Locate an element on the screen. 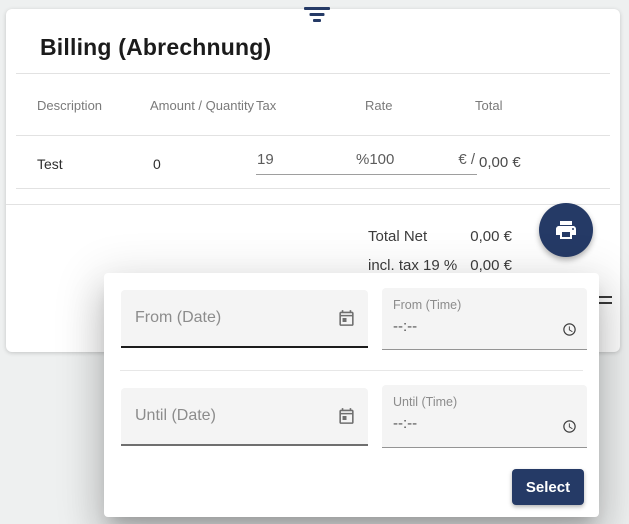 The width and height of the screenshot is (629, 524). row-amount: 0 is located at coordinates (157, 164).